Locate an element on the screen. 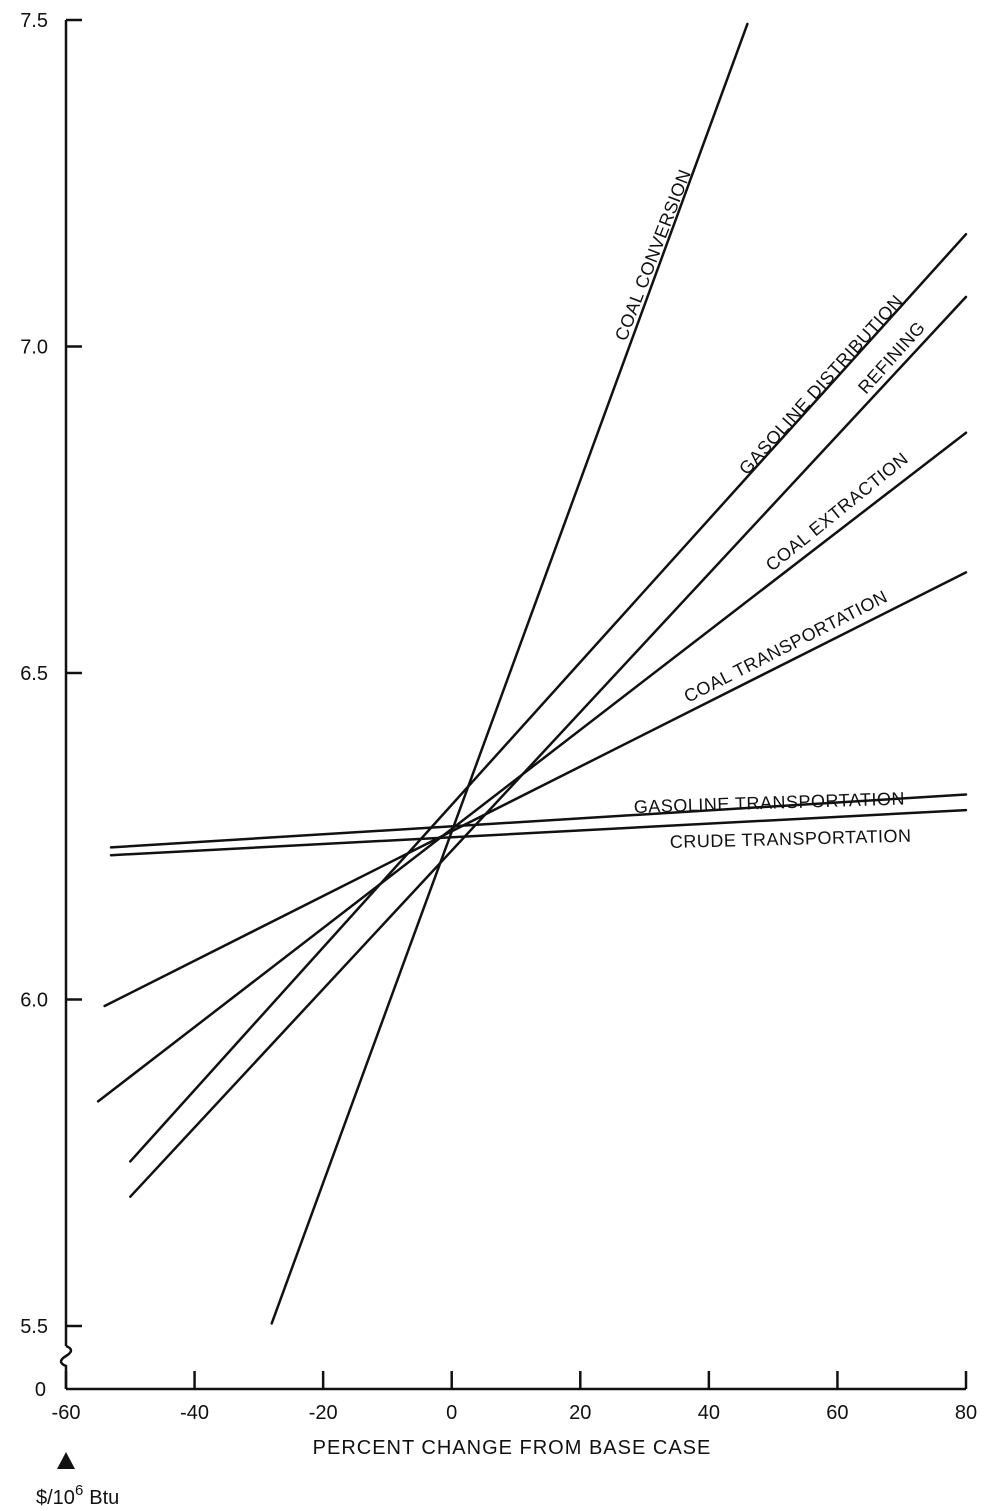 The height and width of the screenshot is (1511, 984). x-tick-label: 80 is located at coordinates (966, 1413).